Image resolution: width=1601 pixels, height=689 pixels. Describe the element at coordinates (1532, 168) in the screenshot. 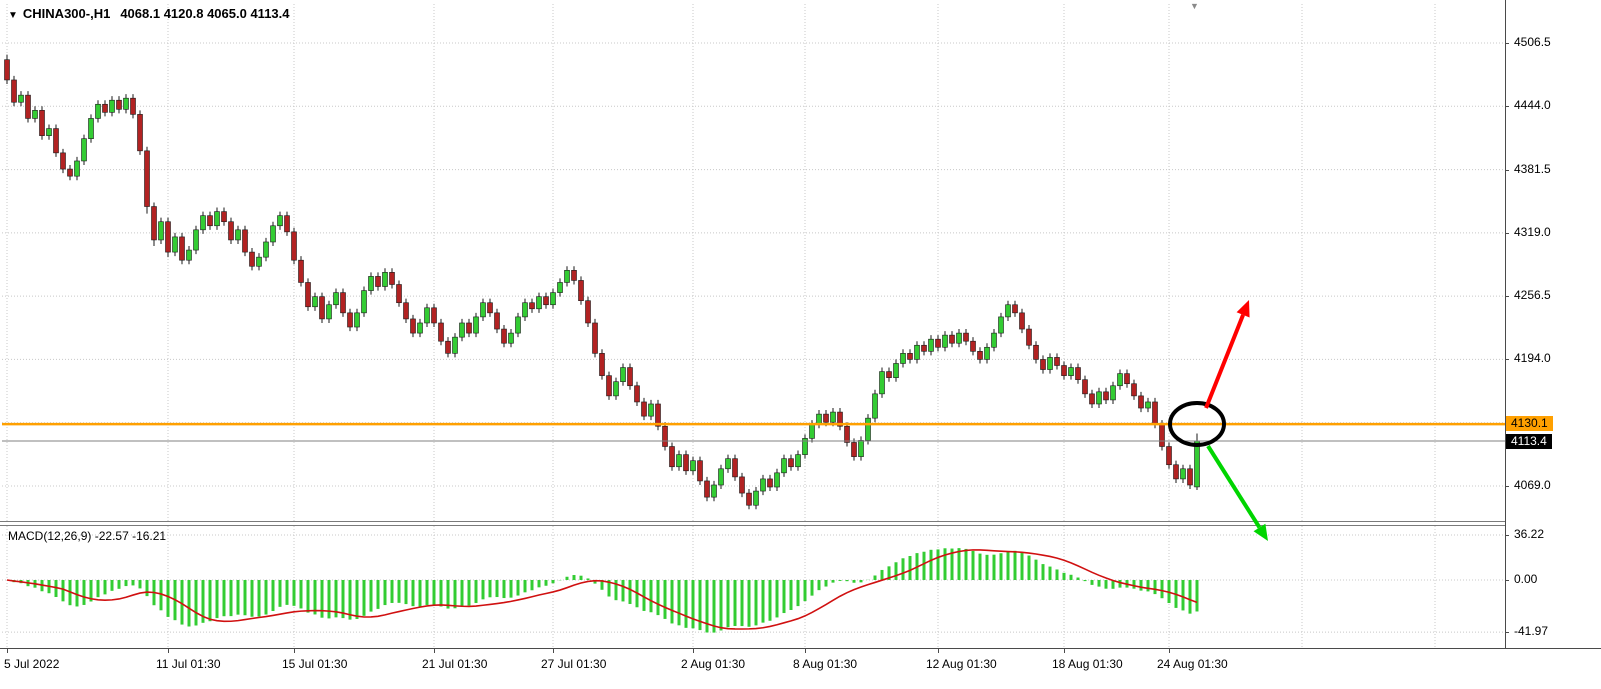

I see `price-axis-label: 4381.5` at that location.